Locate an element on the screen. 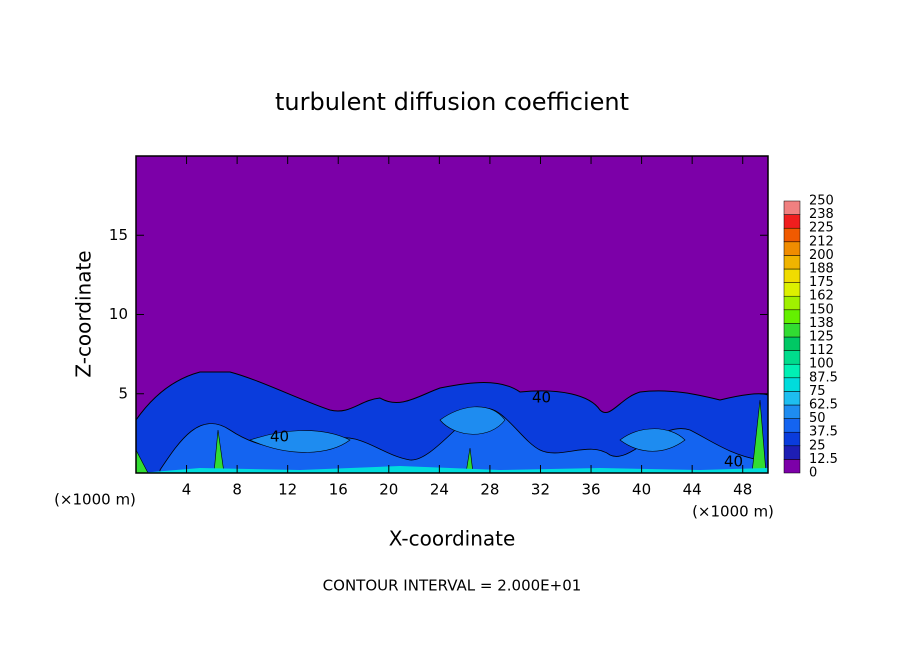 Image resolution: width=904 pixels, height=658 pixels. x-tick-label: 16 is located at coordinates (338, 490).